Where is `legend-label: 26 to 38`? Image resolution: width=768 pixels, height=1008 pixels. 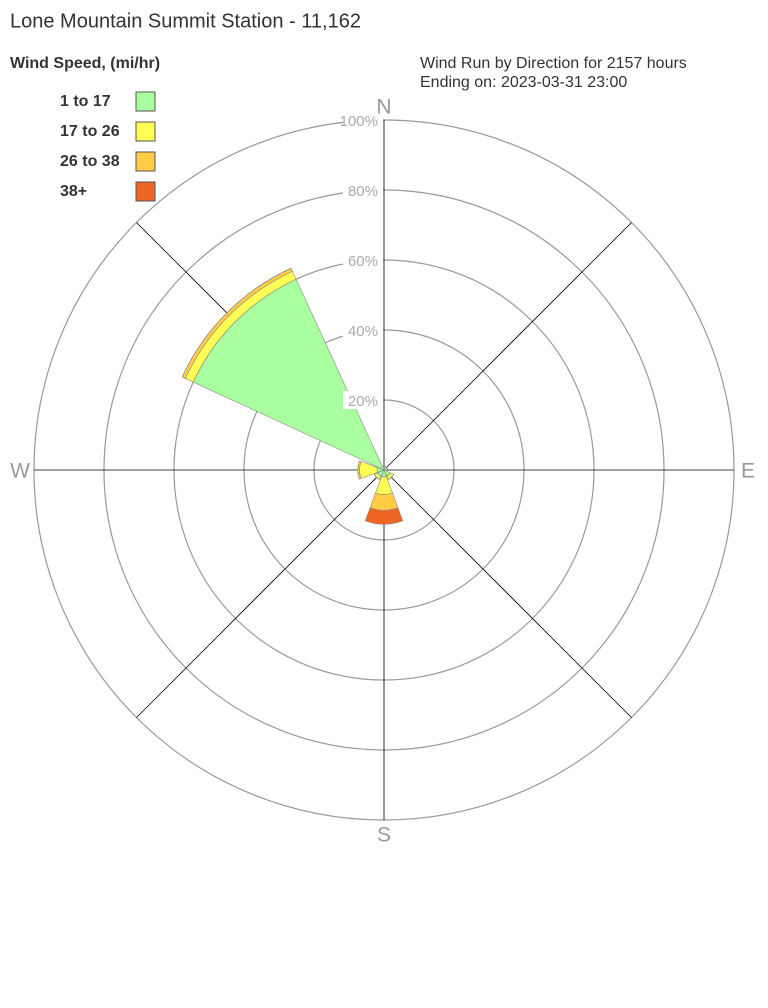 legend-label: 26 to 38 is located at coordinates (90, 161).